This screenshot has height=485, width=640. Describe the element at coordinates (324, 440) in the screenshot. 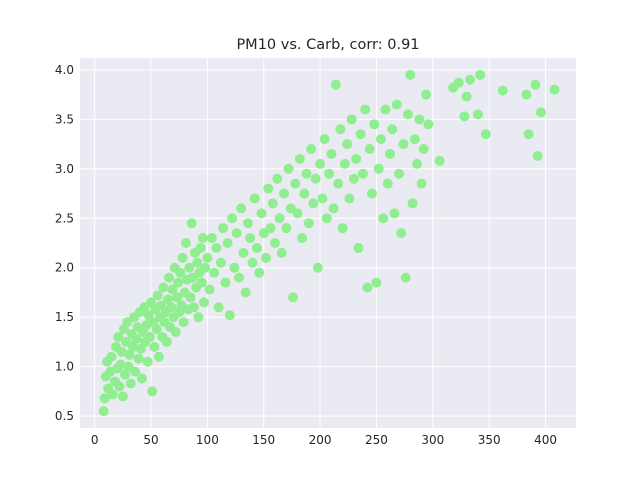

I see `x-axis-ticks: 0 50 100 150 200 250 300 350 400` at that location.